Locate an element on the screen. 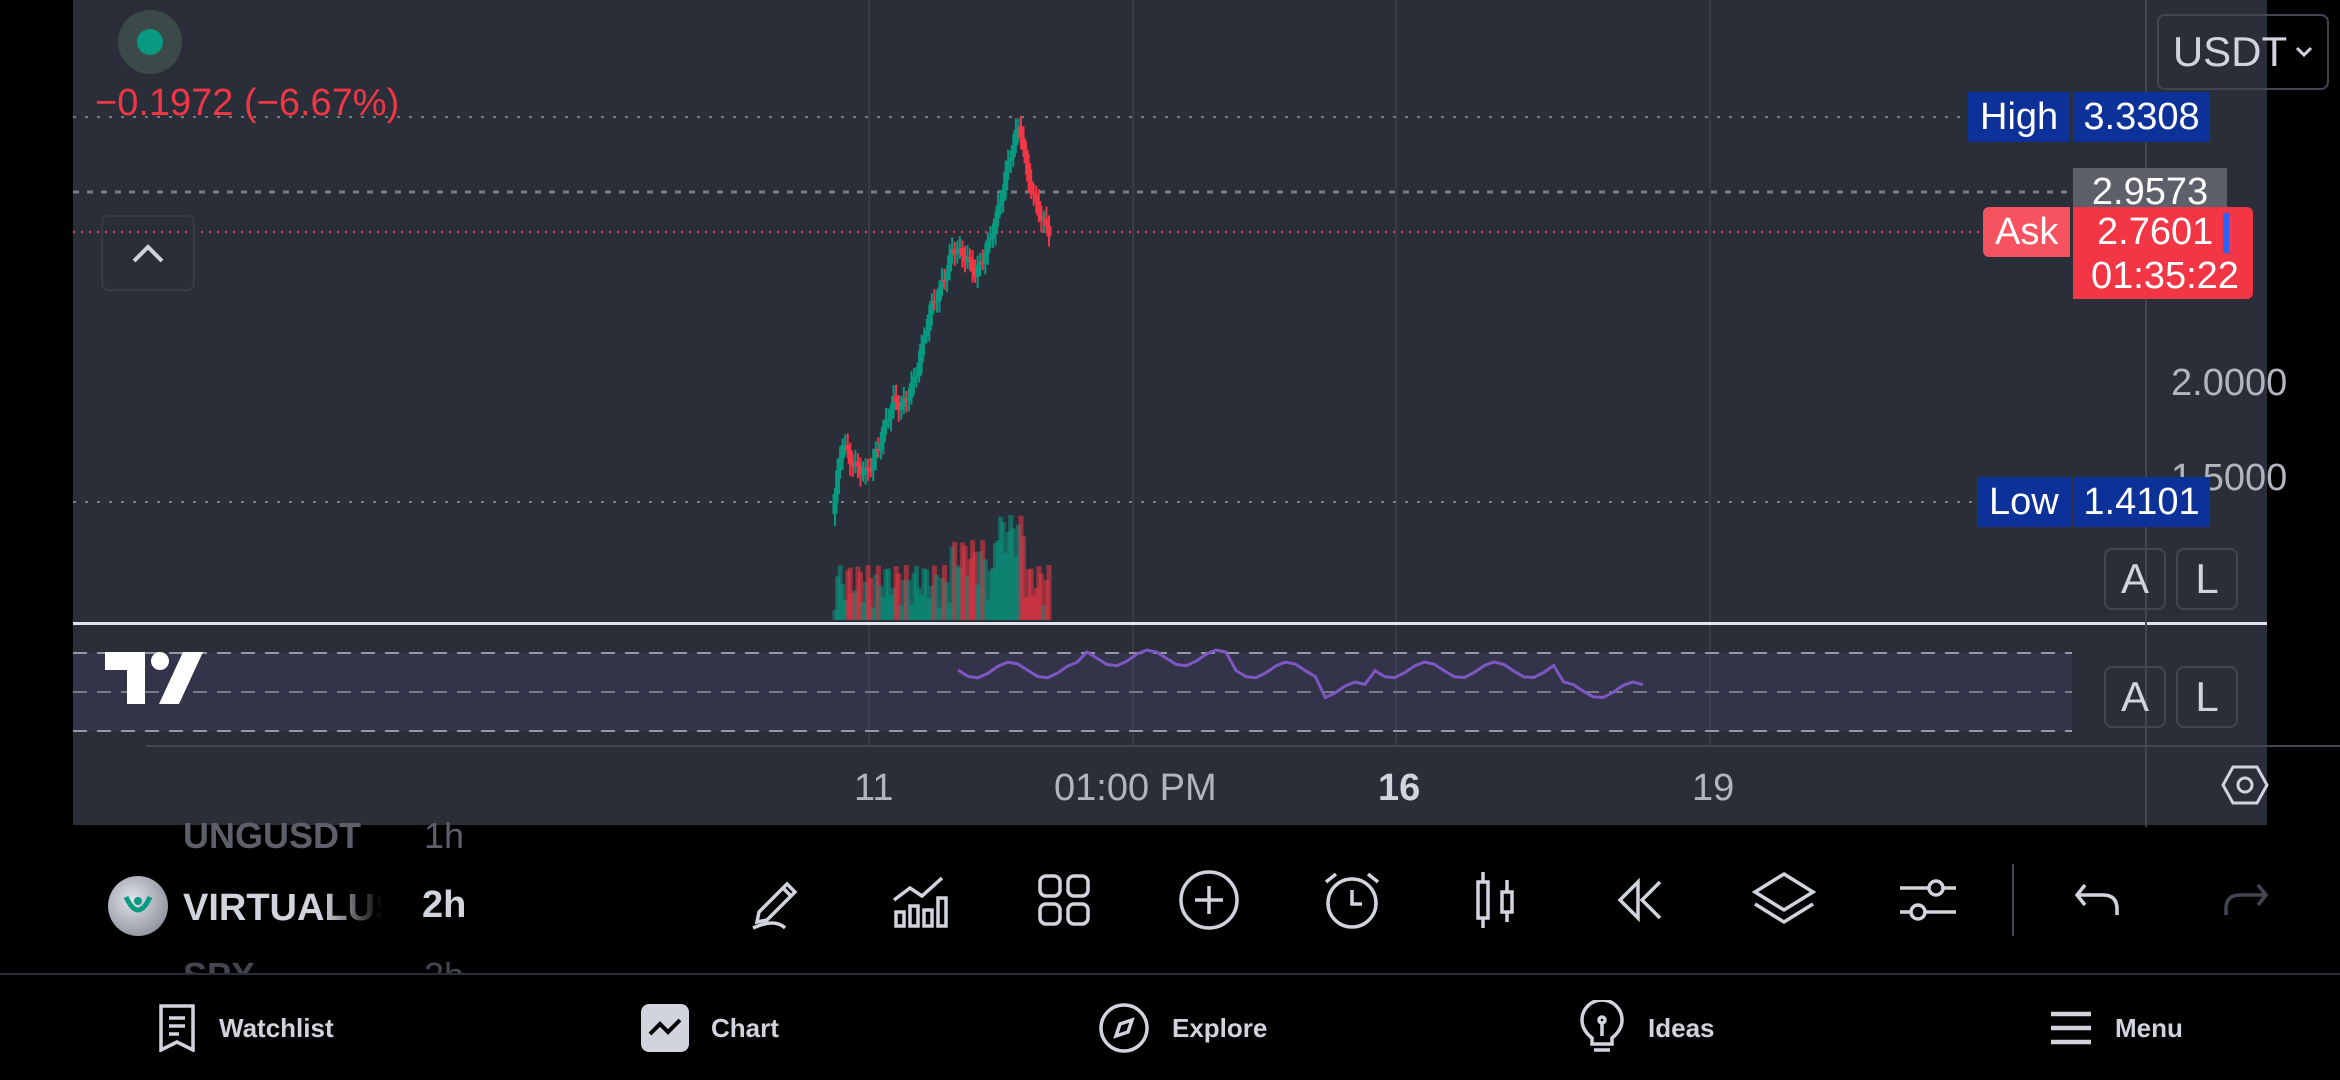  nav-menu: Menu is located at coordinates (2116, 1028).